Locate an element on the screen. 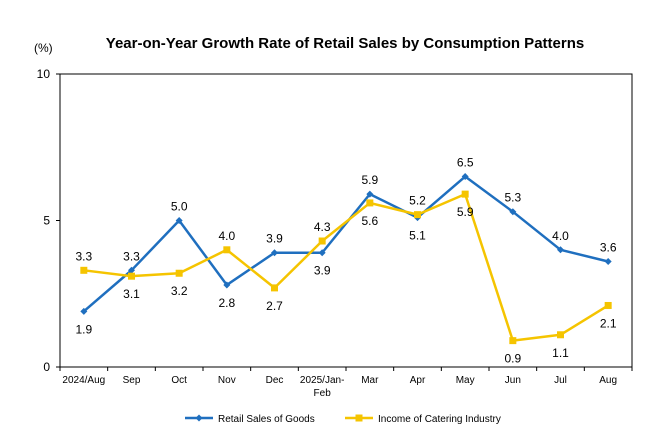 This screenshot has height=445, width=660. x-tick-label: May is located at coordinates (465, 380).